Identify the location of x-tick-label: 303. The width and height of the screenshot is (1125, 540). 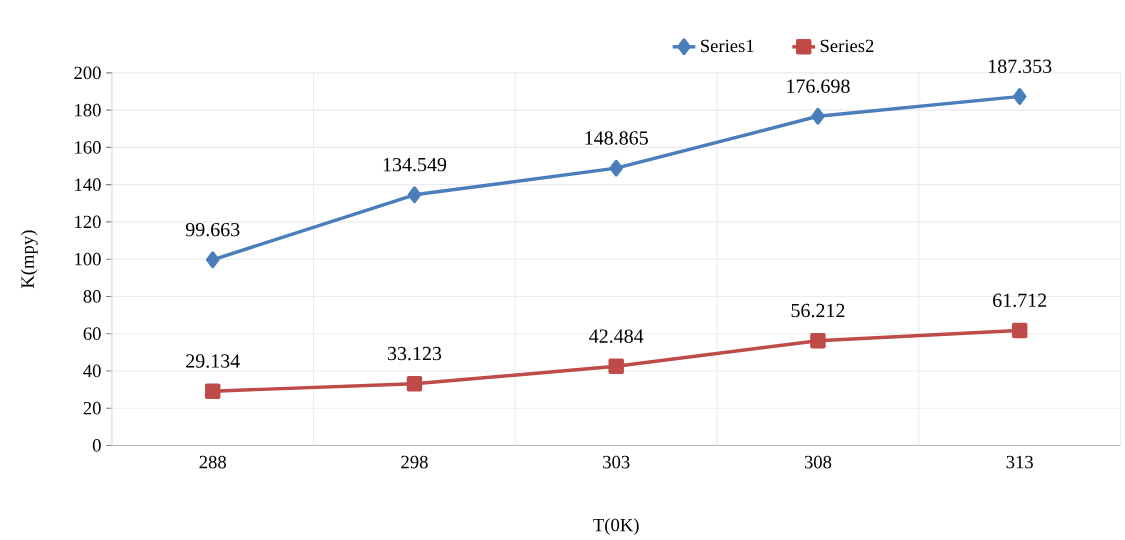
(616, 462).